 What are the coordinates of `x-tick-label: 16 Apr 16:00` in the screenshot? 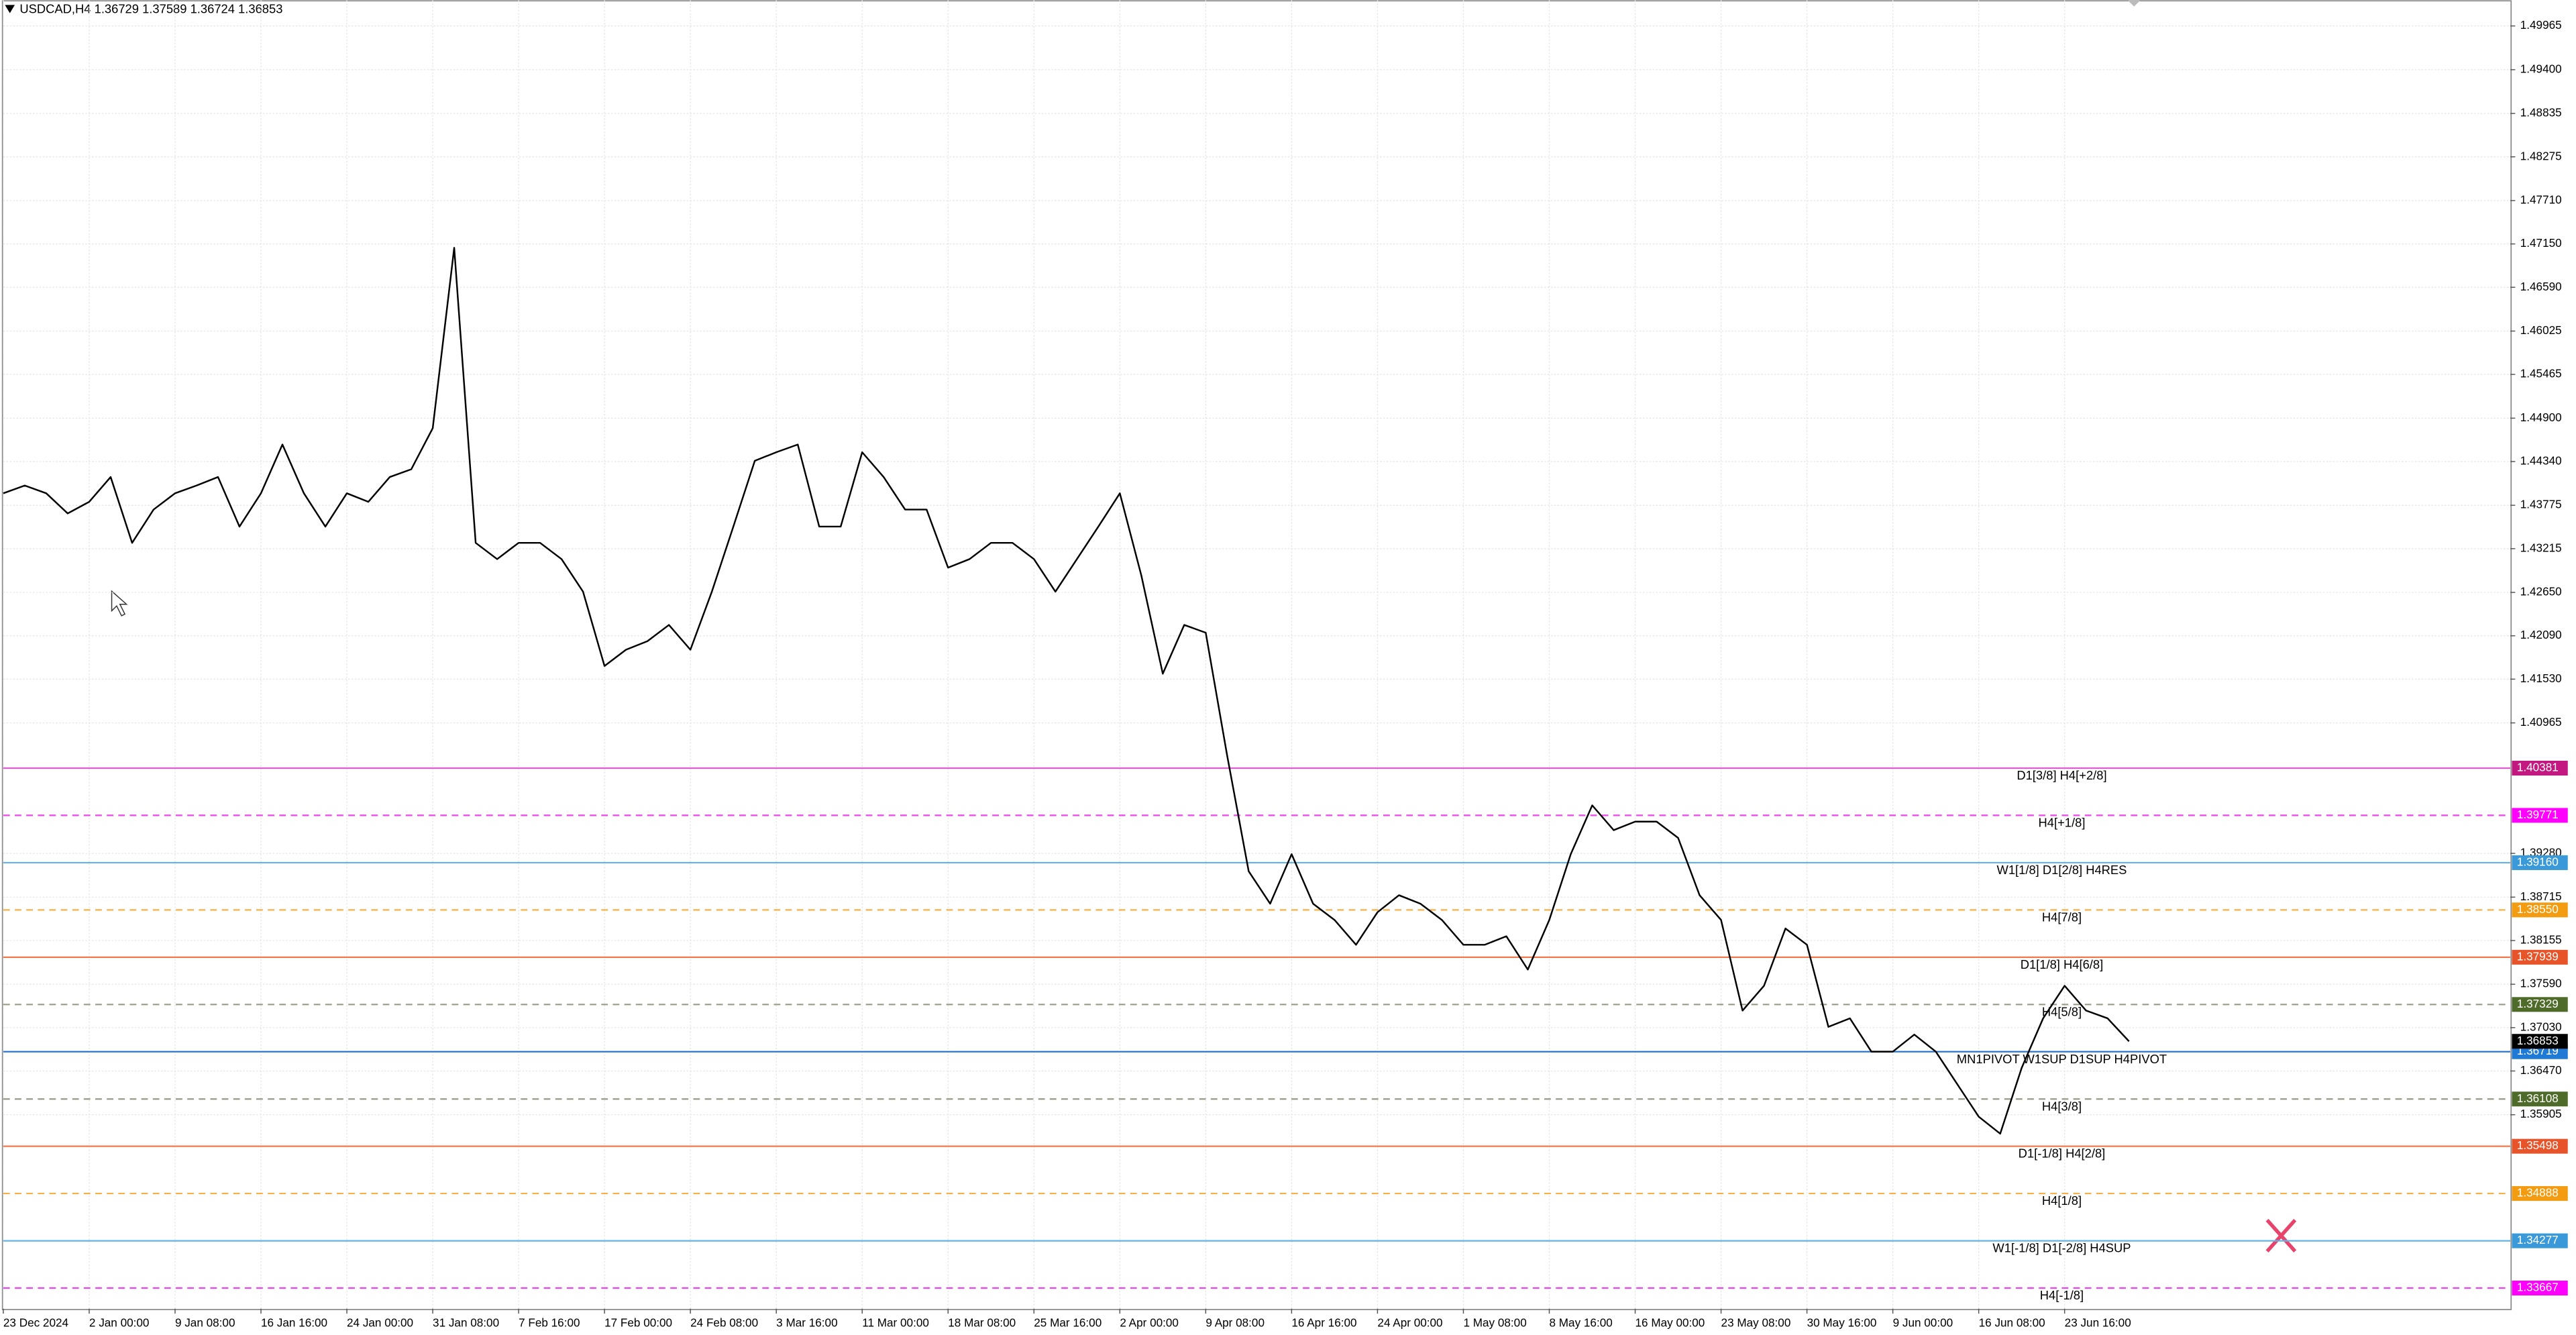 It's located at (1323, 1322).